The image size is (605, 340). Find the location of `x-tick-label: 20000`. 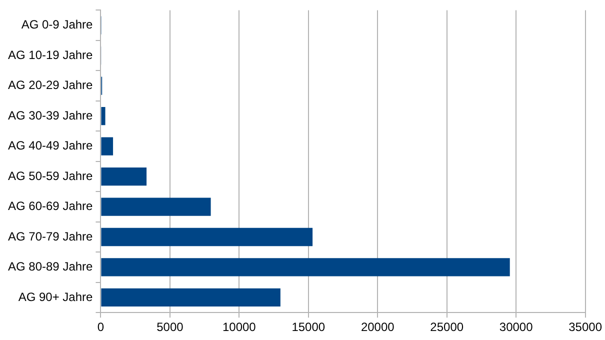

x-tick-label: 20000 is located at coordinates (377, 327).